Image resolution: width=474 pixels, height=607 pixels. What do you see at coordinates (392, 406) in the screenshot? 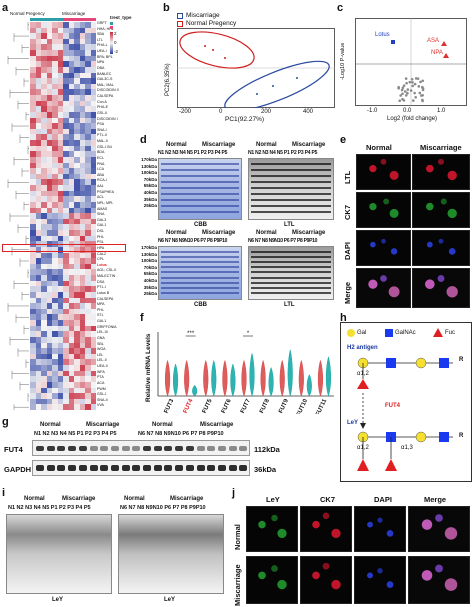
I see `fut4-enzyme-label: FUT4` at bounding box center [392, 406].